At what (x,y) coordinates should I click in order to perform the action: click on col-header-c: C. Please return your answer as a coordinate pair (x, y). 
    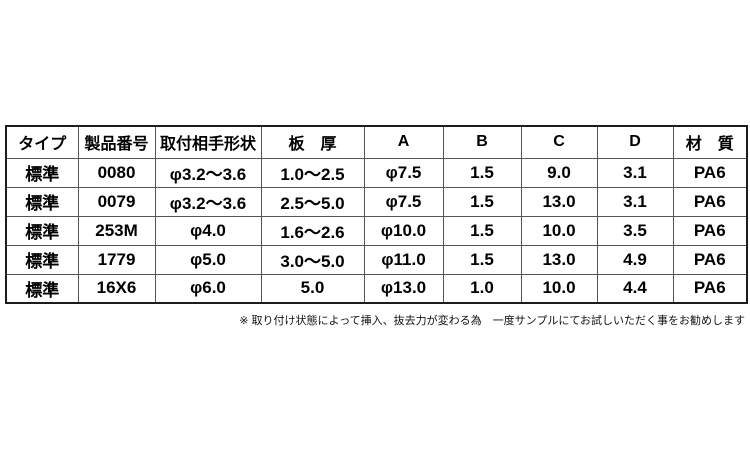
    Looking at the image, I should click on (559, 142).